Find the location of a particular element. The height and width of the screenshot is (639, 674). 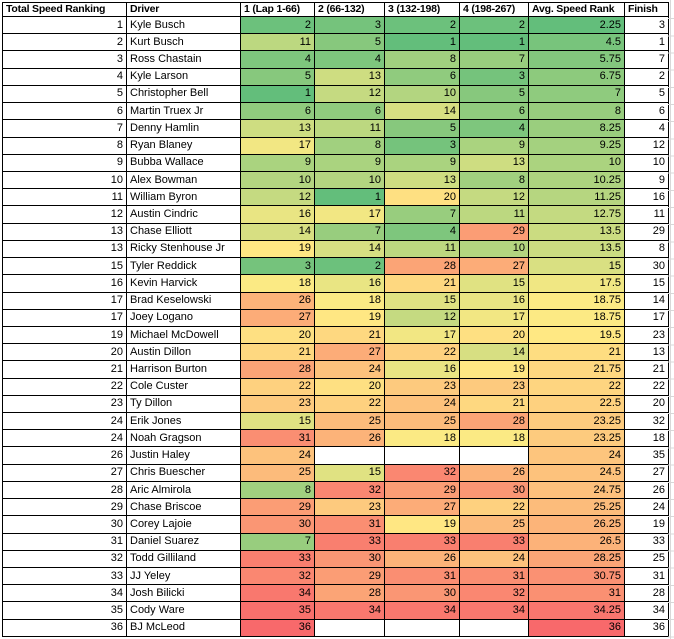

cell-lap1: 22 is located at coordinates (277, 386).